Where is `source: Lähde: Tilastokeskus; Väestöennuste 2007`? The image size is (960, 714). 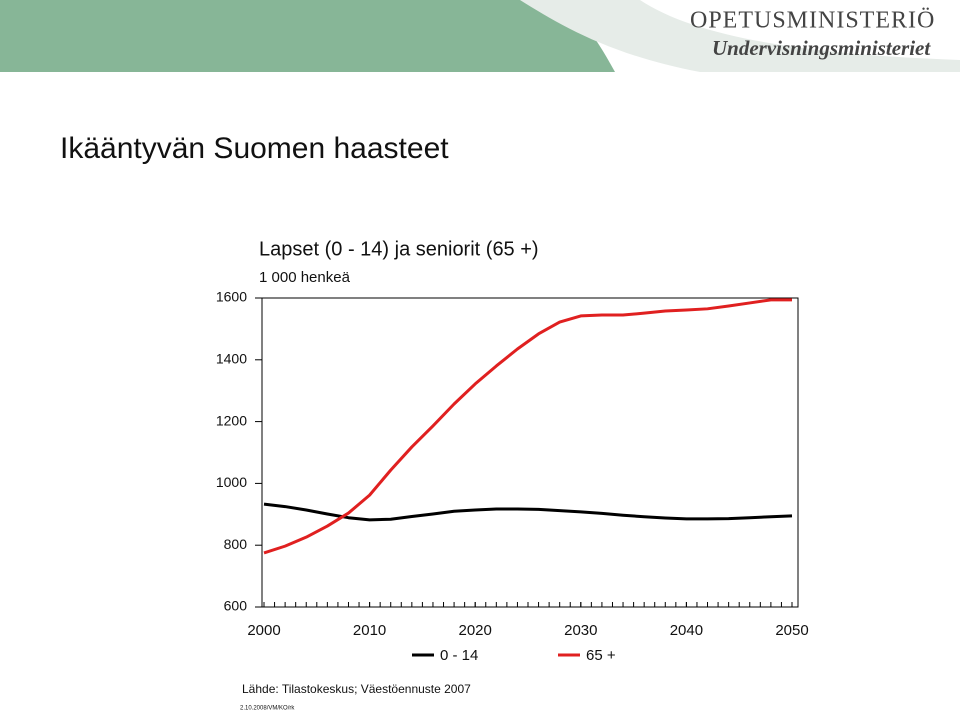 source: Lähde: Tilastokeskus; Väestöennuste 2007 is located at coordinates (356, 689).